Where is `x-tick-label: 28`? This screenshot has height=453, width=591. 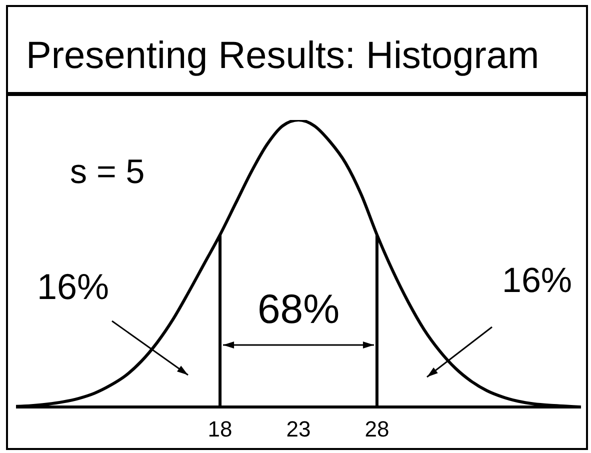 x-tick-label: 28 is located at coordinates (377, 429).